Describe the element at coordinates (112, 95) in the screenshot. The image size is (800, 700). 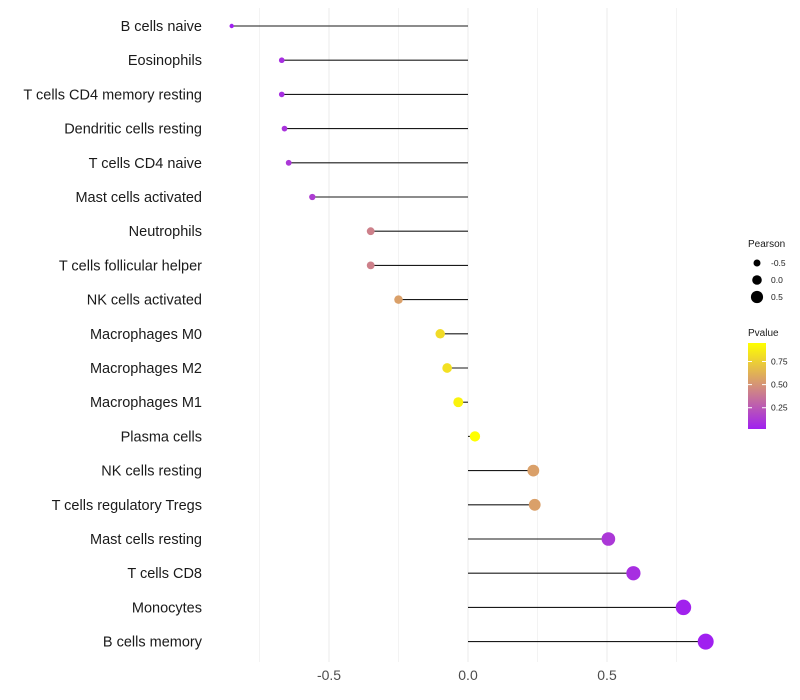
I see `category-label-2: T cells CD4 memory resting` at that location.